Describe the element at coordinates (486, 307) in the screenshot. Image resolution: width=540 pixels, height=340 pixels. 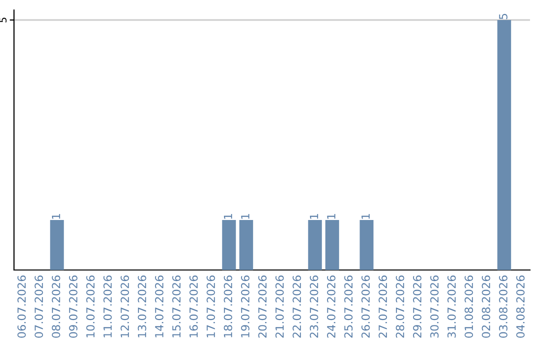
I see `x-tick-label: 02.08.2026` at that location.